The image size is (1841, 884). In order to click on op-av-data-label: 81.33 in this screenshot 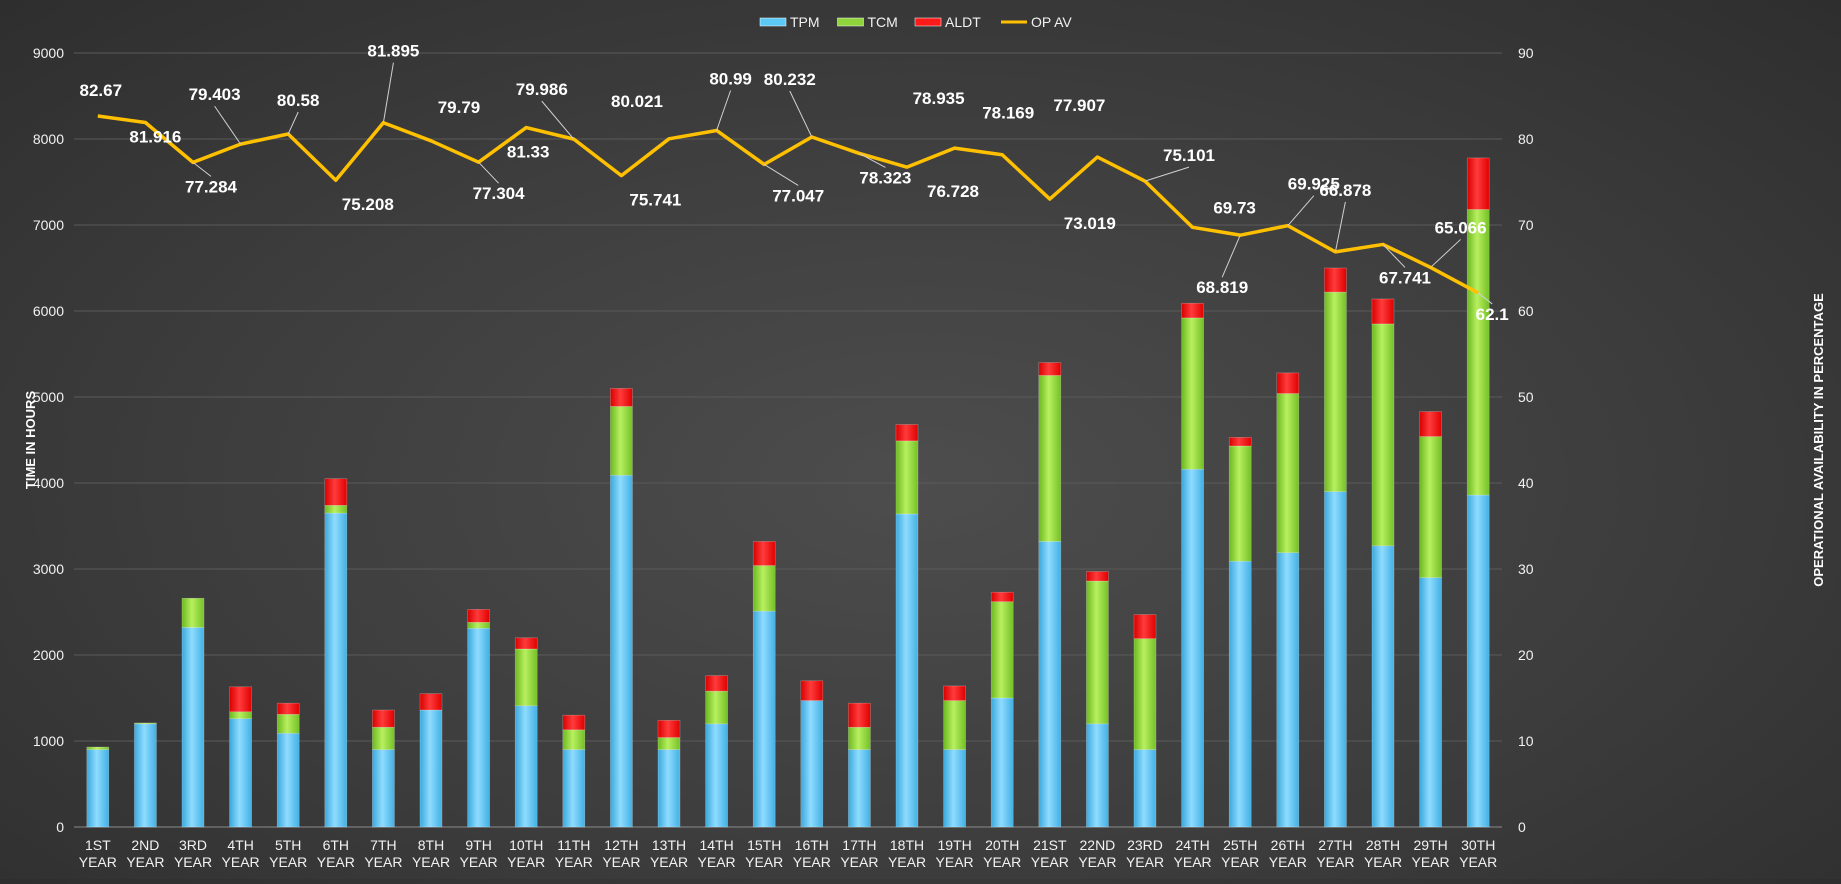, I will do `click(528, 152)`.